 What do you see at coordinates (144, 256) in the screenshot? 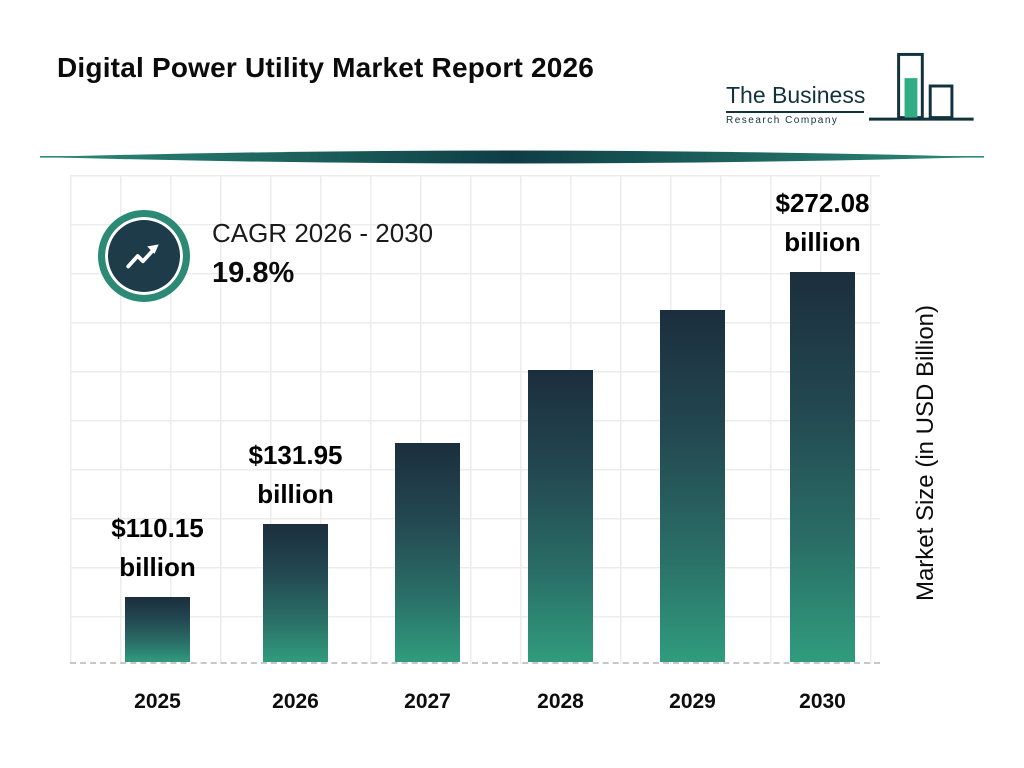
I see `trending-up-icon` at bounding box center [144, 256].